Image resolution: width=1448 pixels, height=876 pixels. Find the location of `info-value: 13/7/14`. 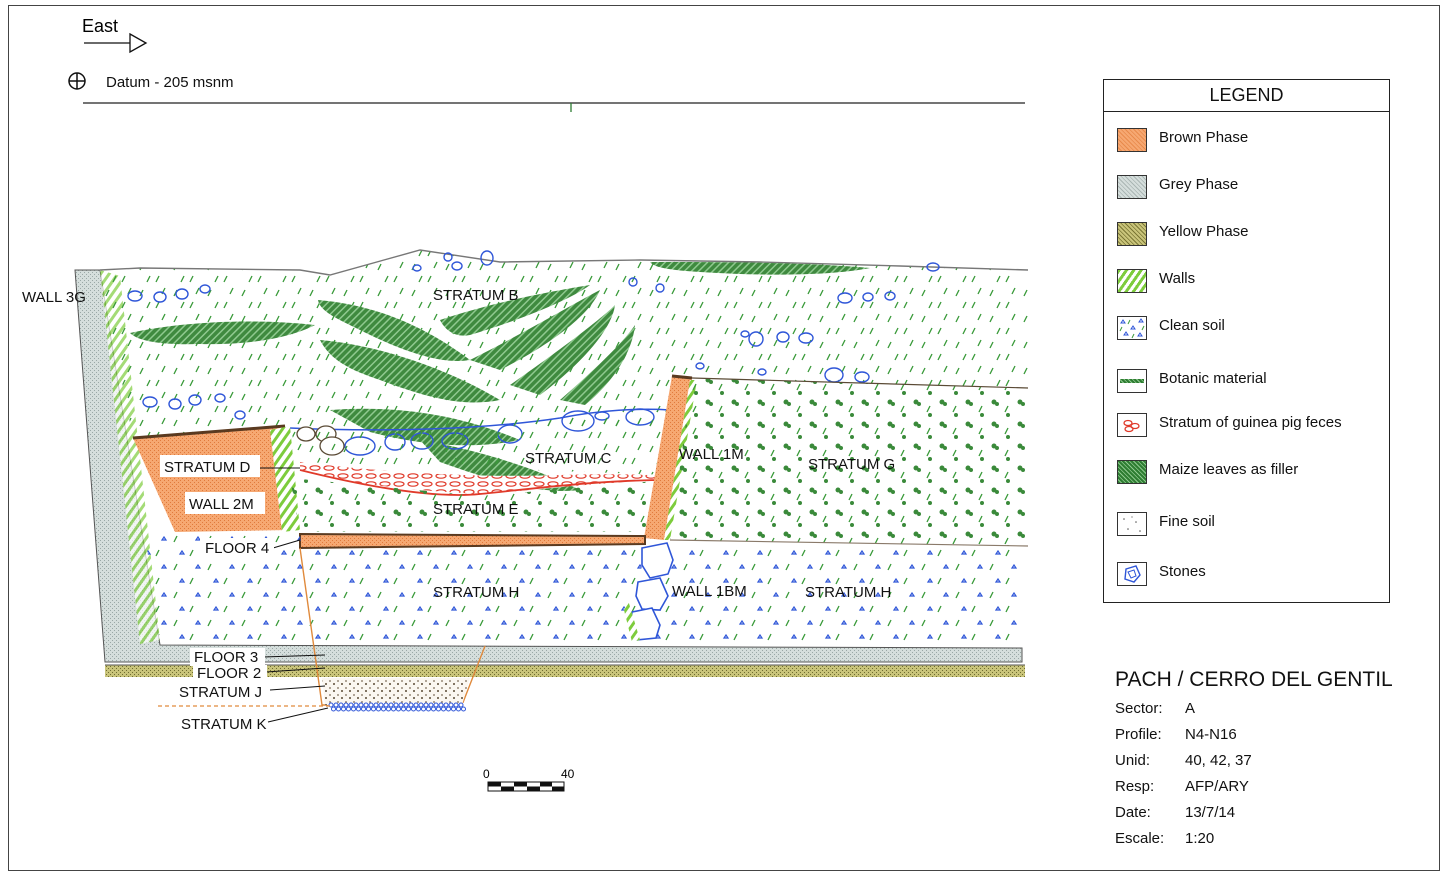

info-value: 13/7/14 is located at coordinates (1210, 812).